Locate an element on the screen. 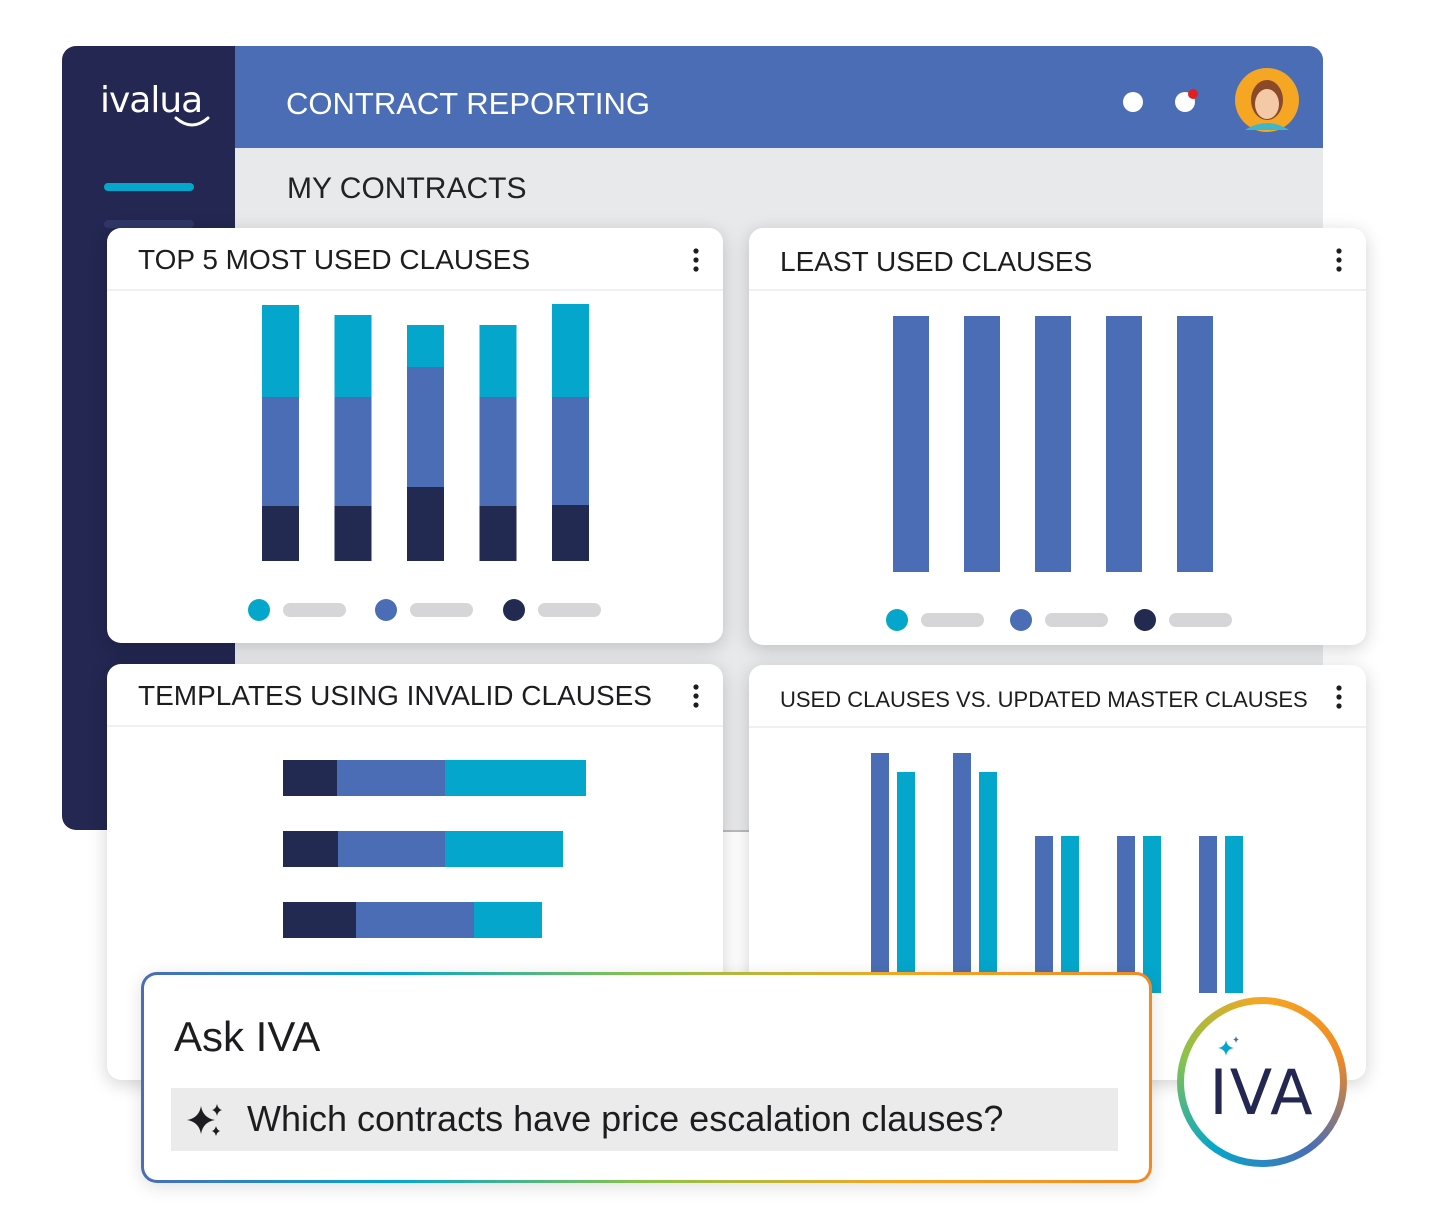 The width and height of the screenshot is (1440, 1231). header is located at coordinates (779, 97).